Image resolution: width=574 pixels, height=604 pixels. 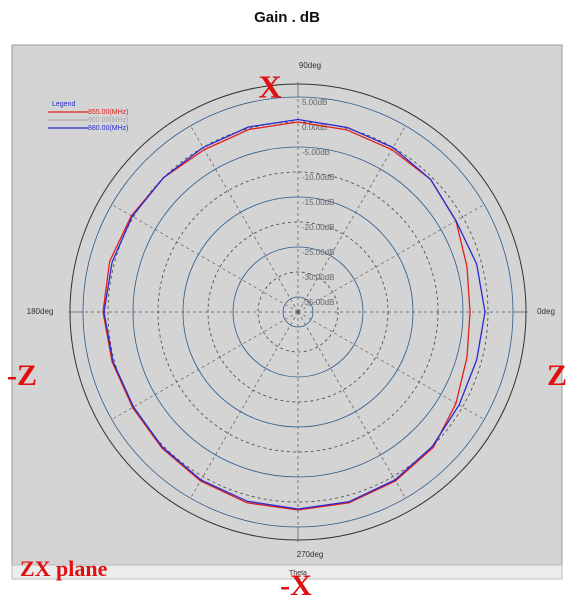 I want to click on annotation: -Z, so click(x=22, y=375).